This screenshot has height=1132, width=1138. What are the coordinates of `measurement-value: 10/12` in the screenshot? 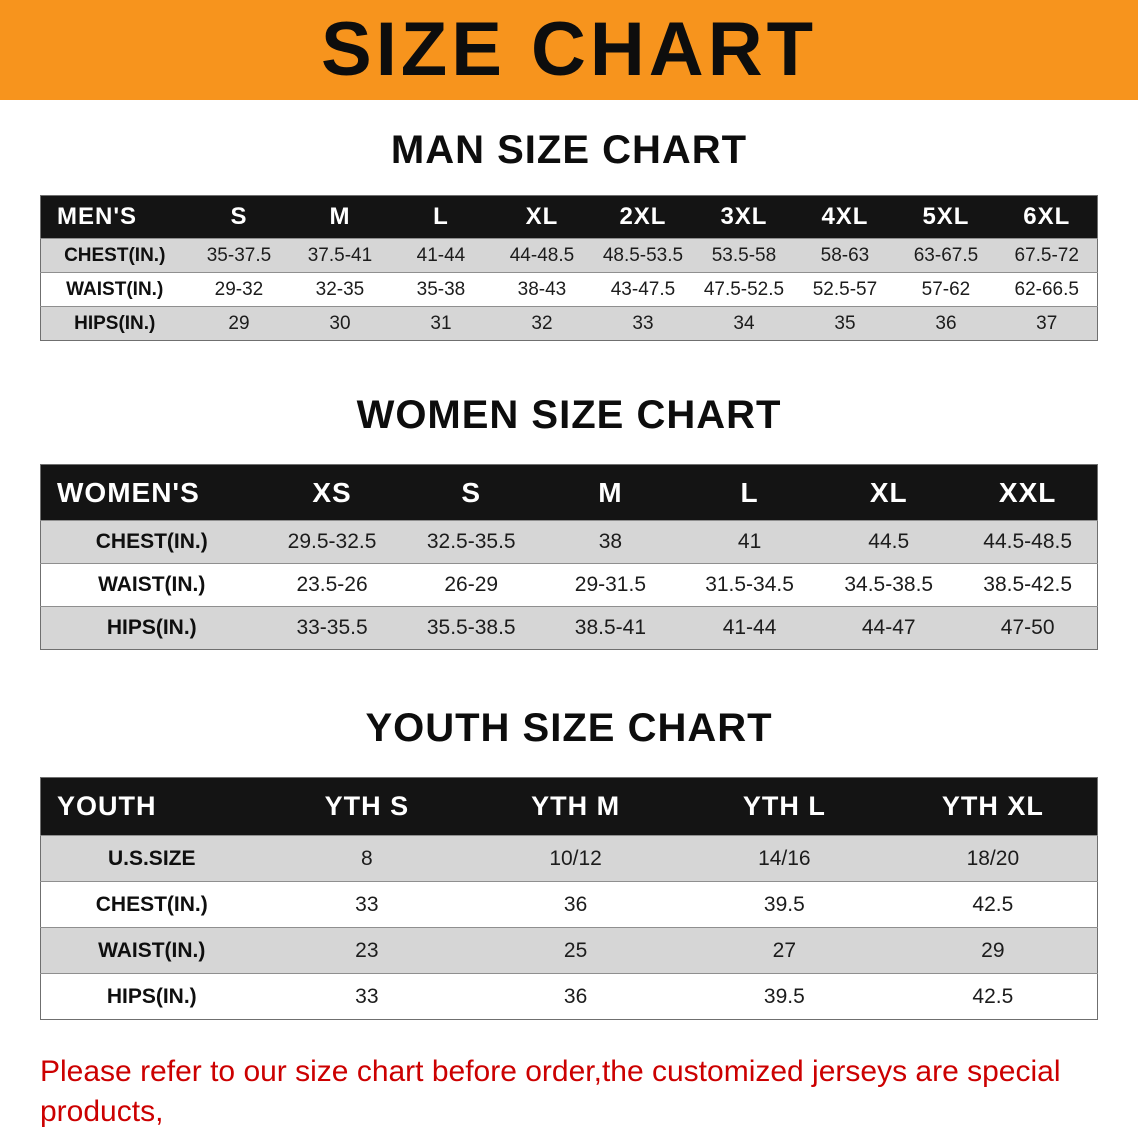 It's located at (575, 858).